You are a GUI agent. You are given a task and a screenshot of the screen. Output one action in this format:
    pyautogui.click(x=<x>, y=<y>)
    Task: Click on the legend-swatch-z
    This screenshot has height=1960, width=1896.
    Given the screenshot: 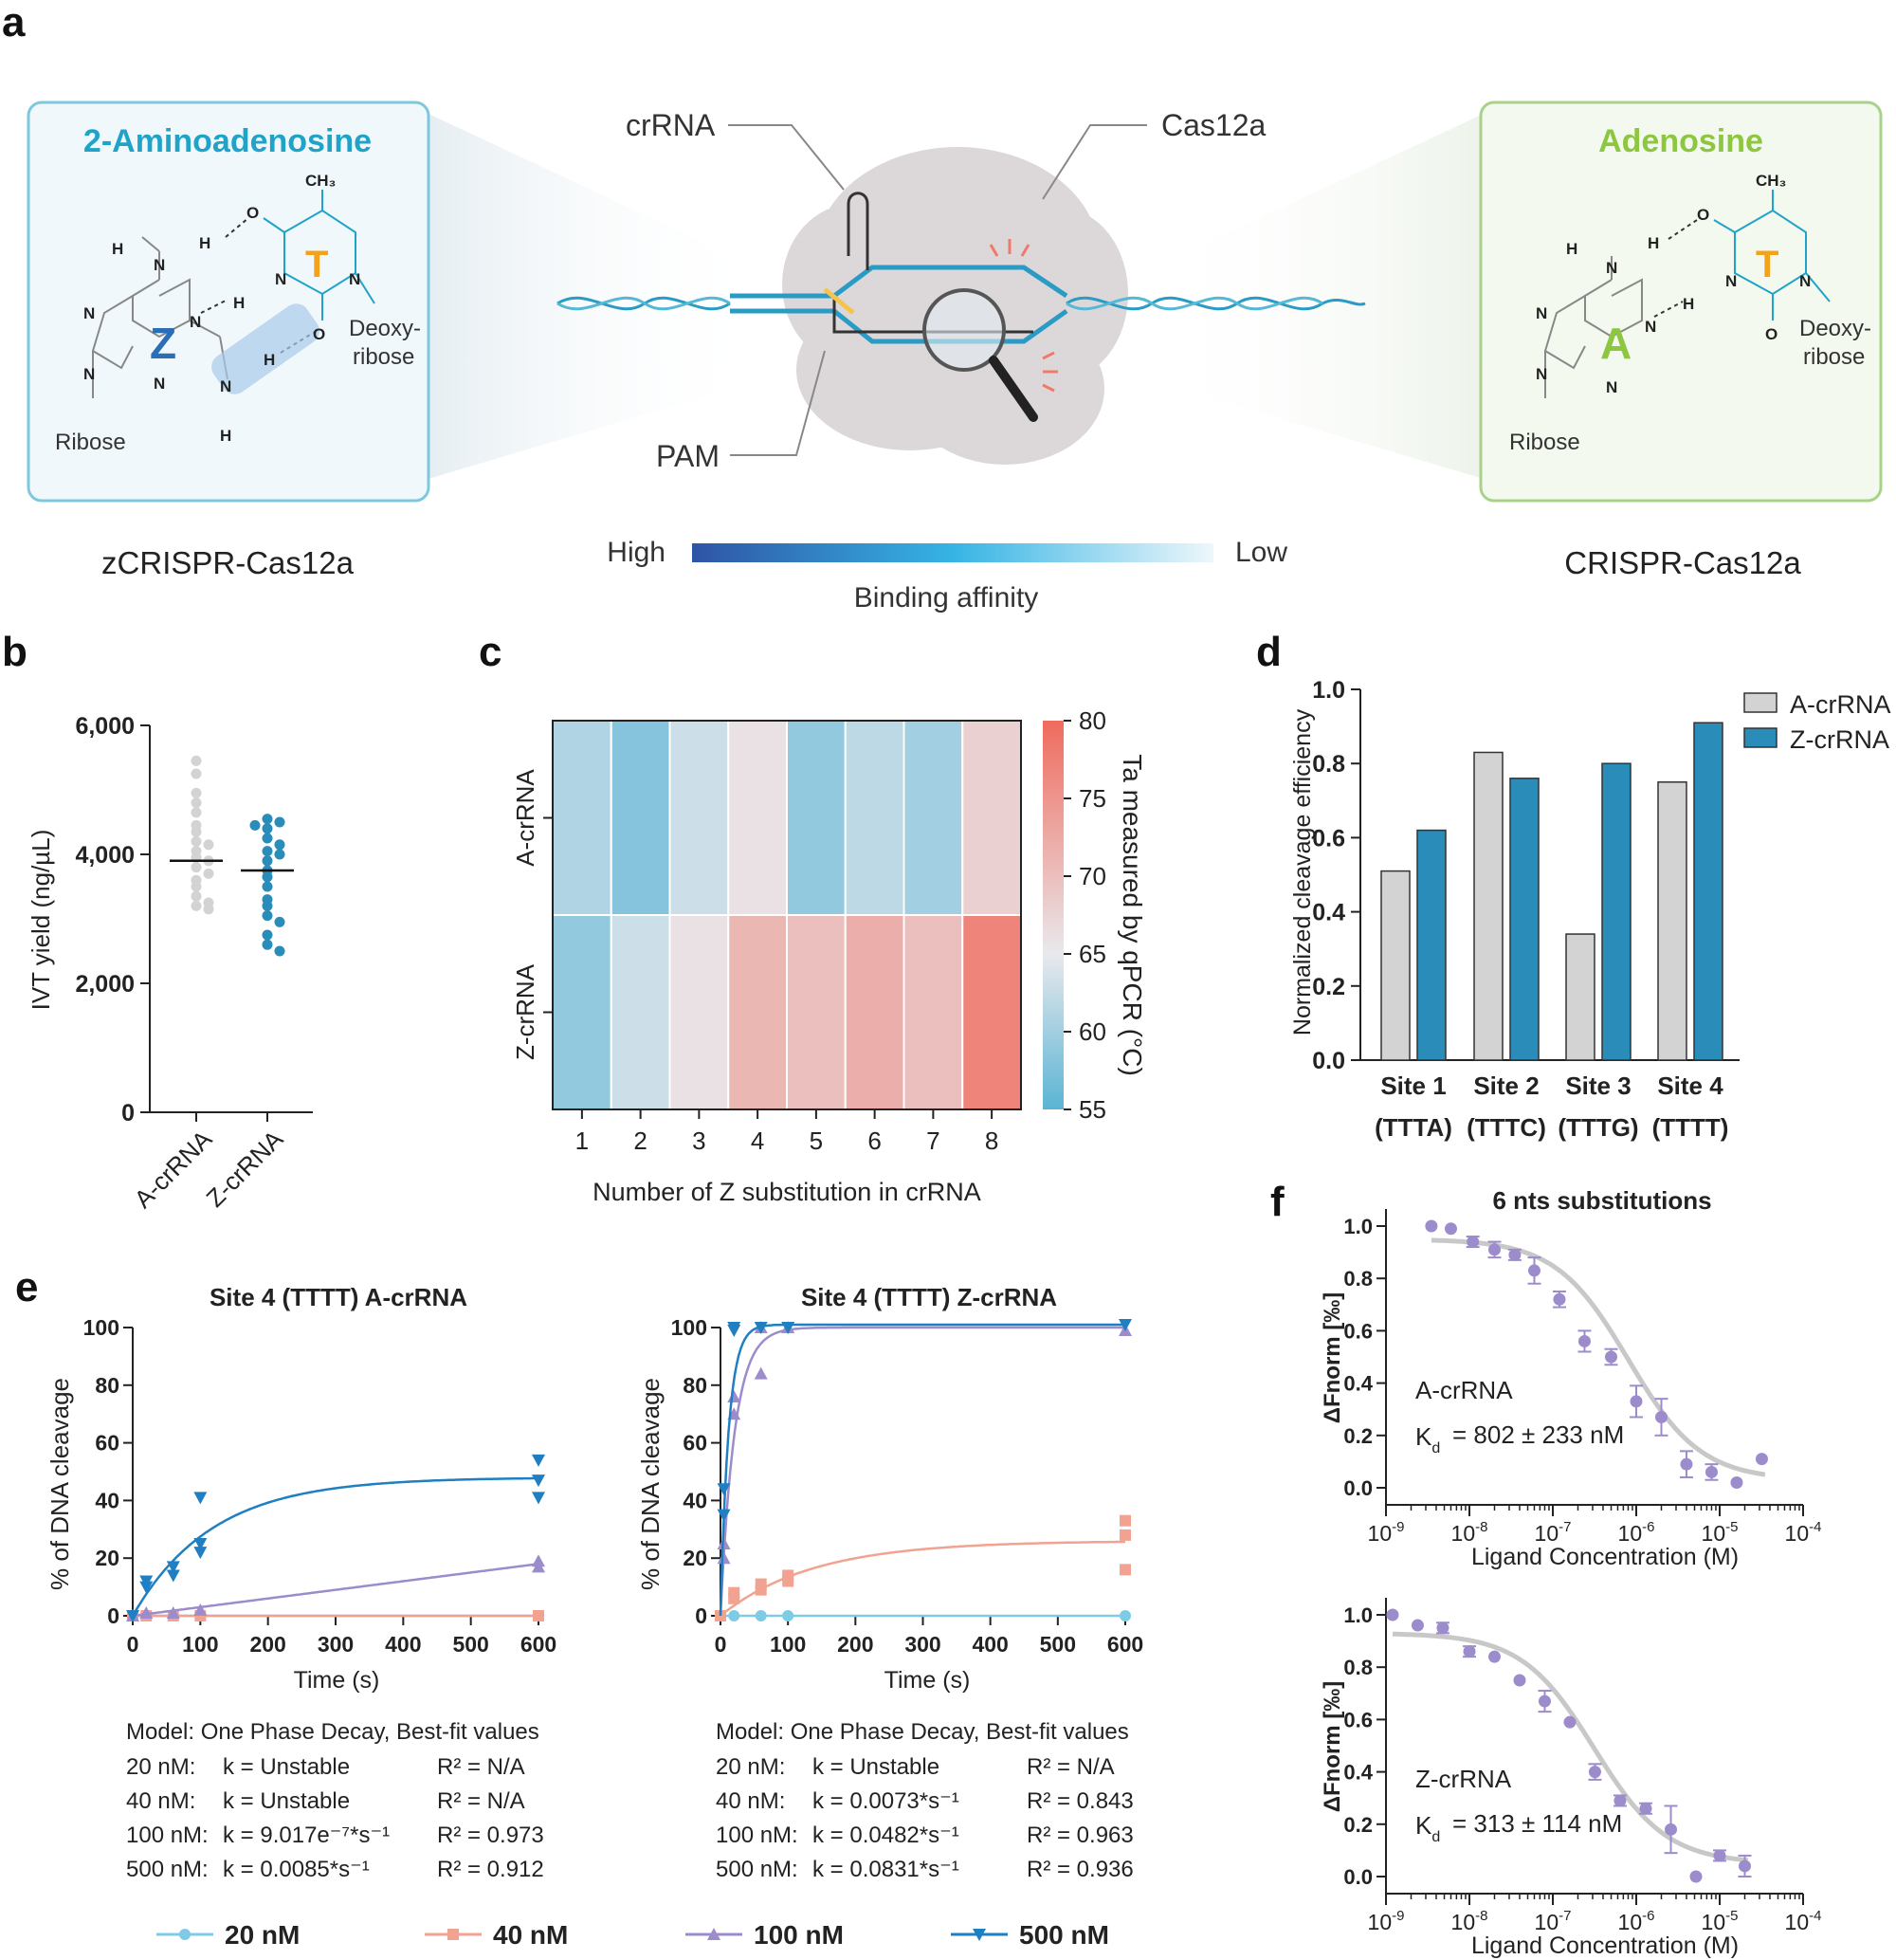 What is the action you would take?
    pyautogui.click(x=1760, y=737)
    